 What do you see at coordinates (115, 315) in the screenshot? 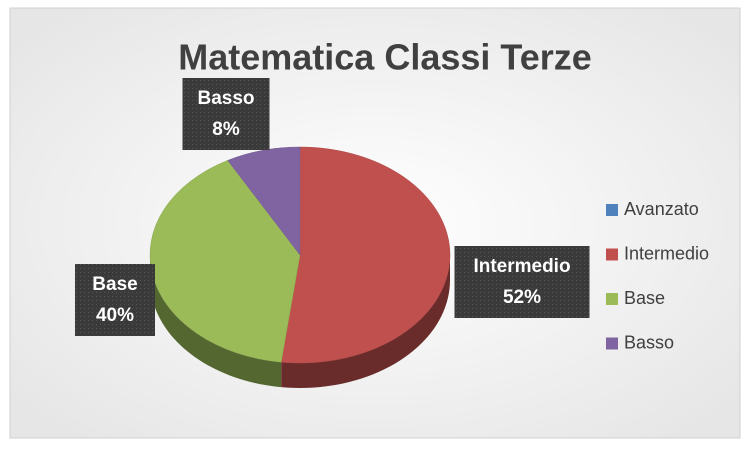
I see `data-label-value: 40%` at bounding box center [115, 315].